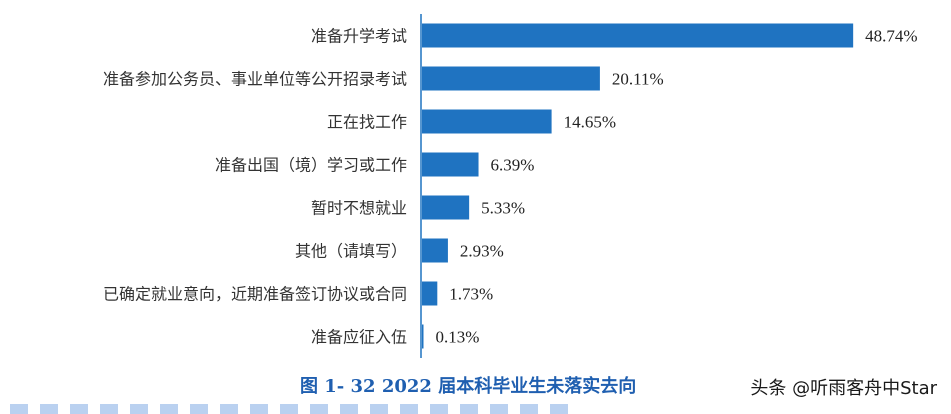 This screenshot has height=414, width=951. What do you see at coordinates (359, 36) in the screenshot?
I see `category-label-0: 准备升学考试` at bounding box center [359, 36].